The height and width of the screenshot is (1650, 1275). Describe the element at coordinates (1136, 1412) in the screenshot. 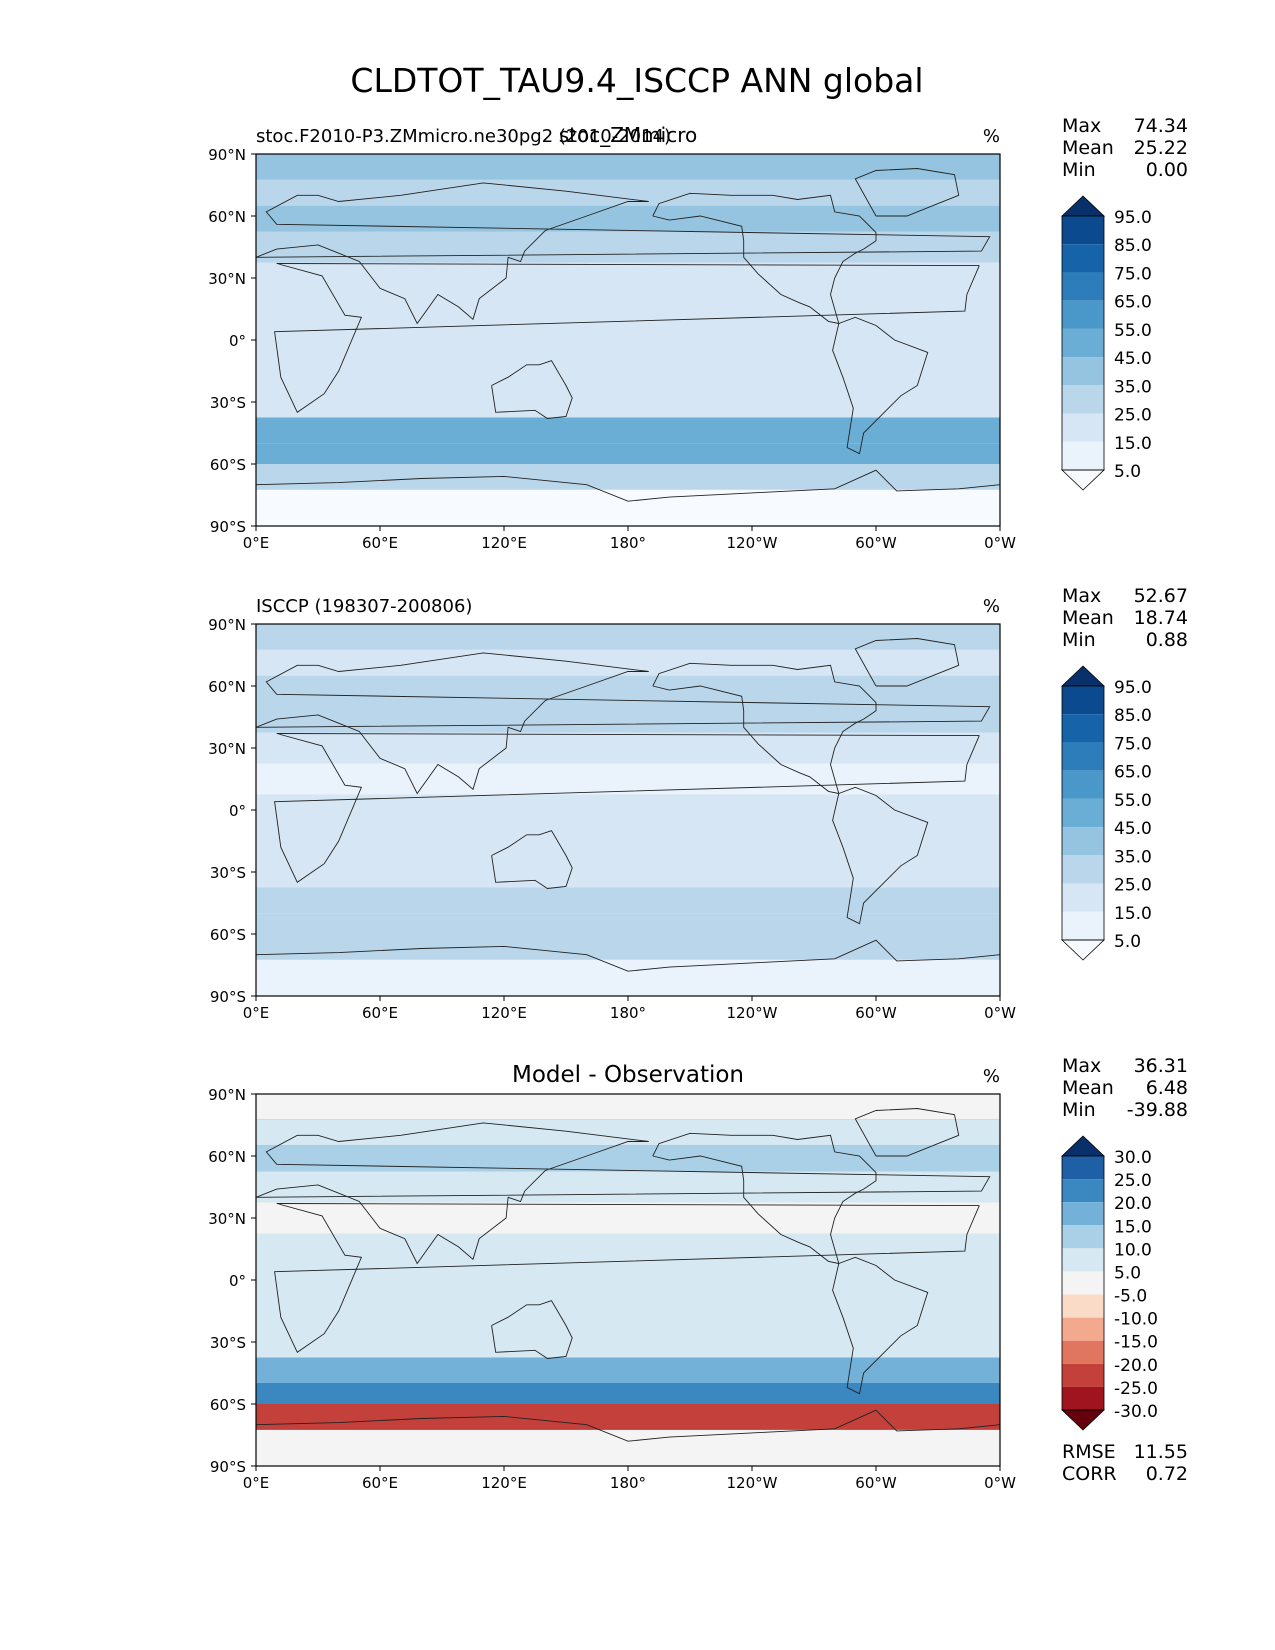

I see `colorbar-tick-label: -30.0` at that location.